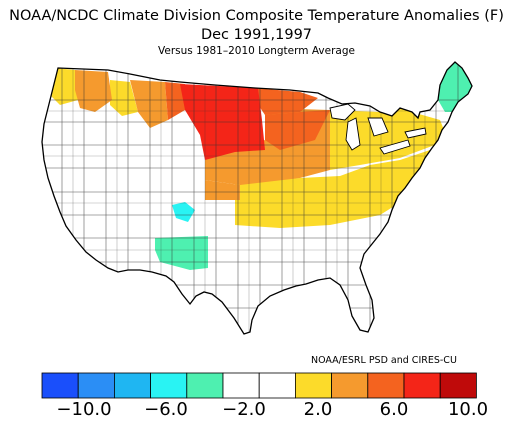 The height and width of the screenshot is (433, 513). I want to click on legend-tick-label: 6.0, so click(394, 409).